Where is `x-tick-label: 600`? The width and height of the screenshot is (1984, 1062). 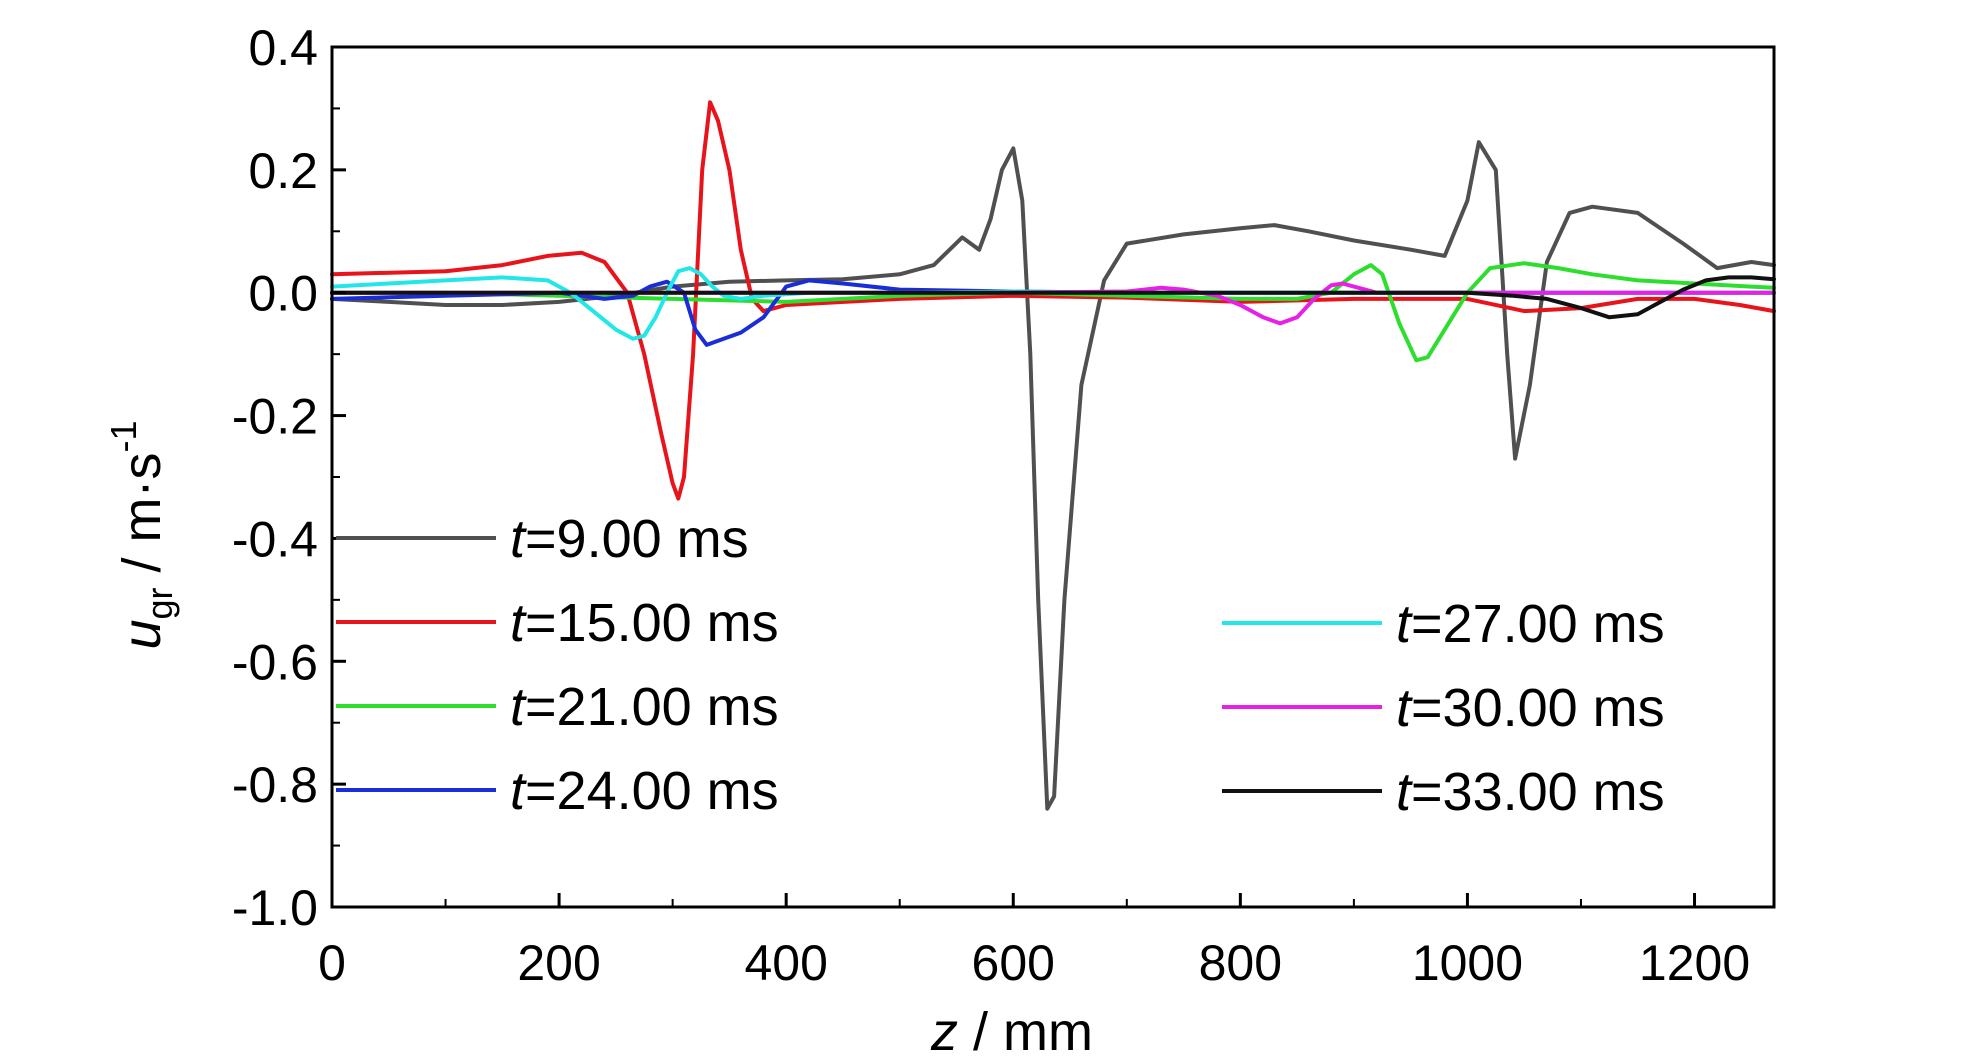
x-tick-label: 600 is located at coordinates (1013, 963).